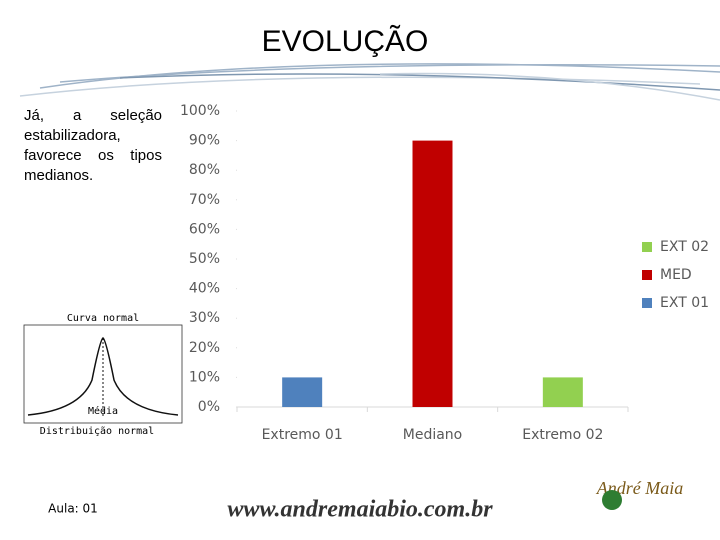  What do you see at coordinates (562, 435) in the screenshot?
I see `x-tick-label: Extremo 02` at bounding box center [562, 435].